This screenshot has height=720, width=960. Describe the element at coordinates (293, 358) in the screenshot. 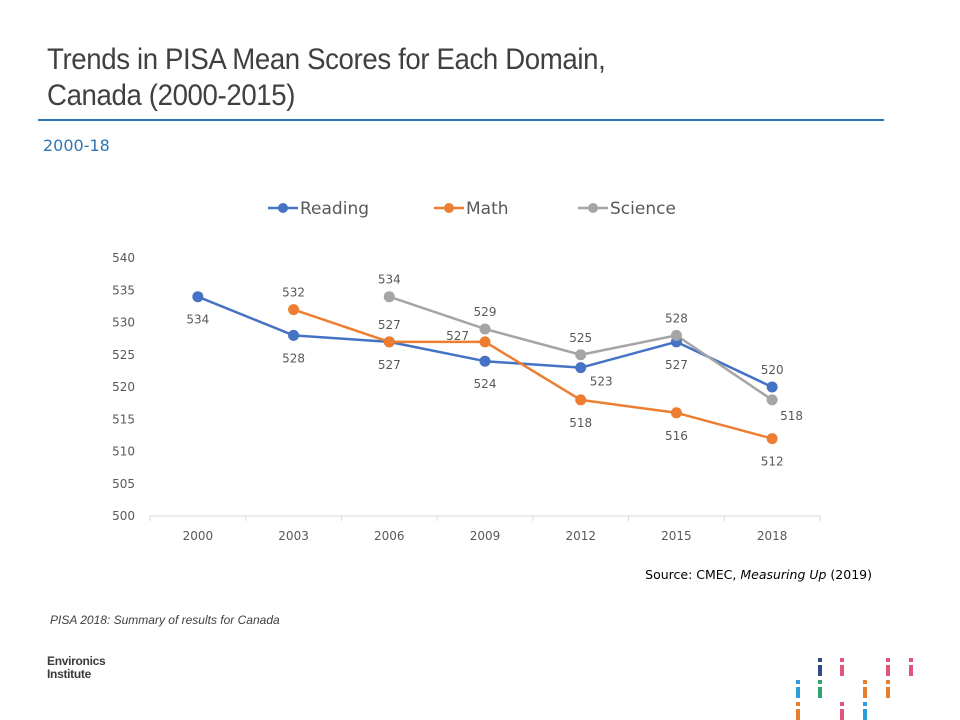

I see `reading-data-label: 528` at that location.